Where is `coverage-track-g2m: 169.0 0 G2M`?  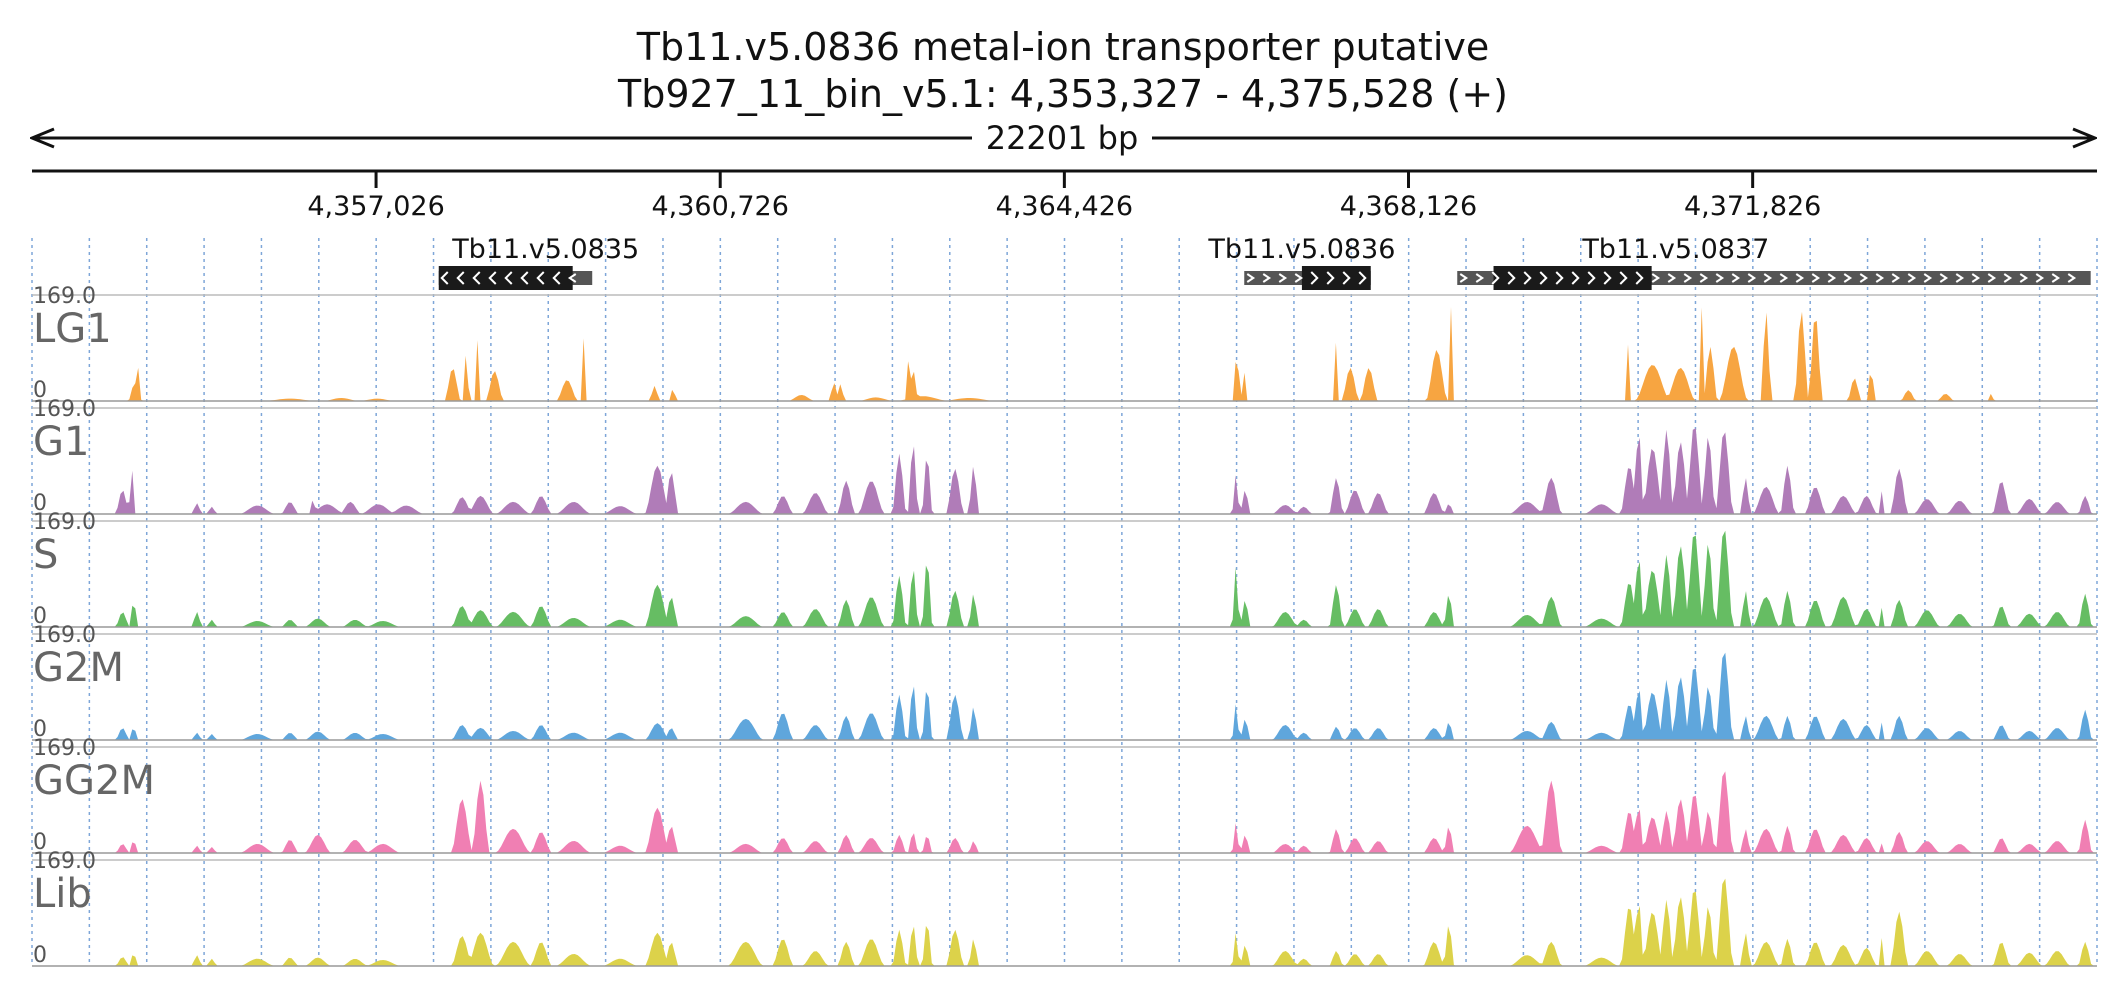
coverage-track-g2m: 169.0 0 G2M is located at coordinates (1064, 682).